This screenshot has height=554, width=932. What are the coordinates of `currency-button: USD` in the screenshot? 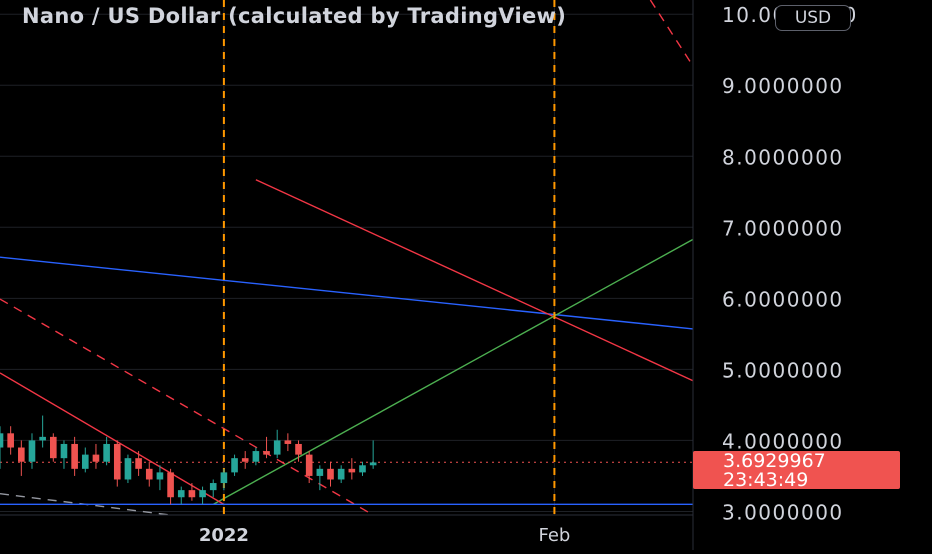 It's located at (813, 18).